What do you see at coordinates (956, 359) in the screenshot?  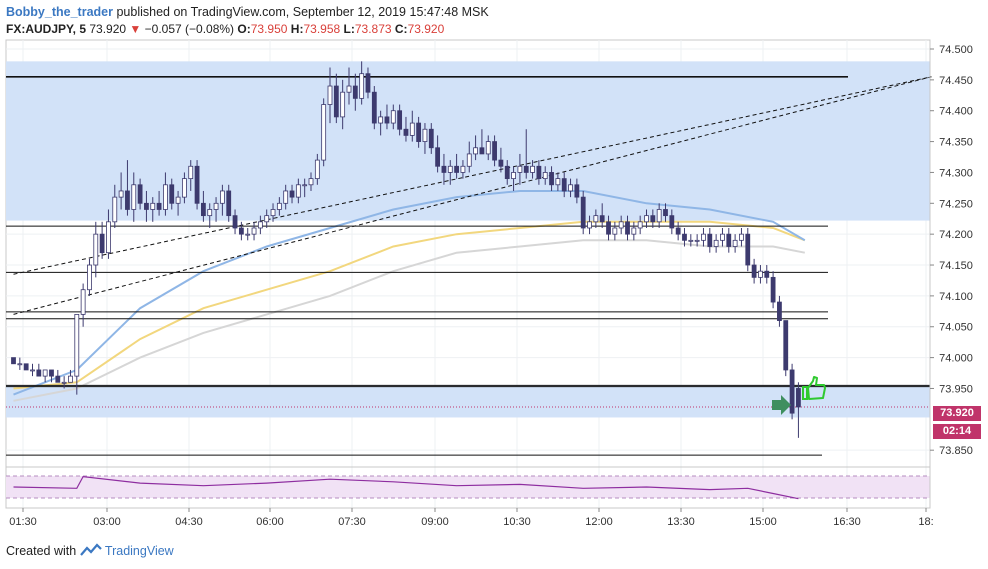 I see `price-tick-label: 74.000` at bounding box center [956, 359].